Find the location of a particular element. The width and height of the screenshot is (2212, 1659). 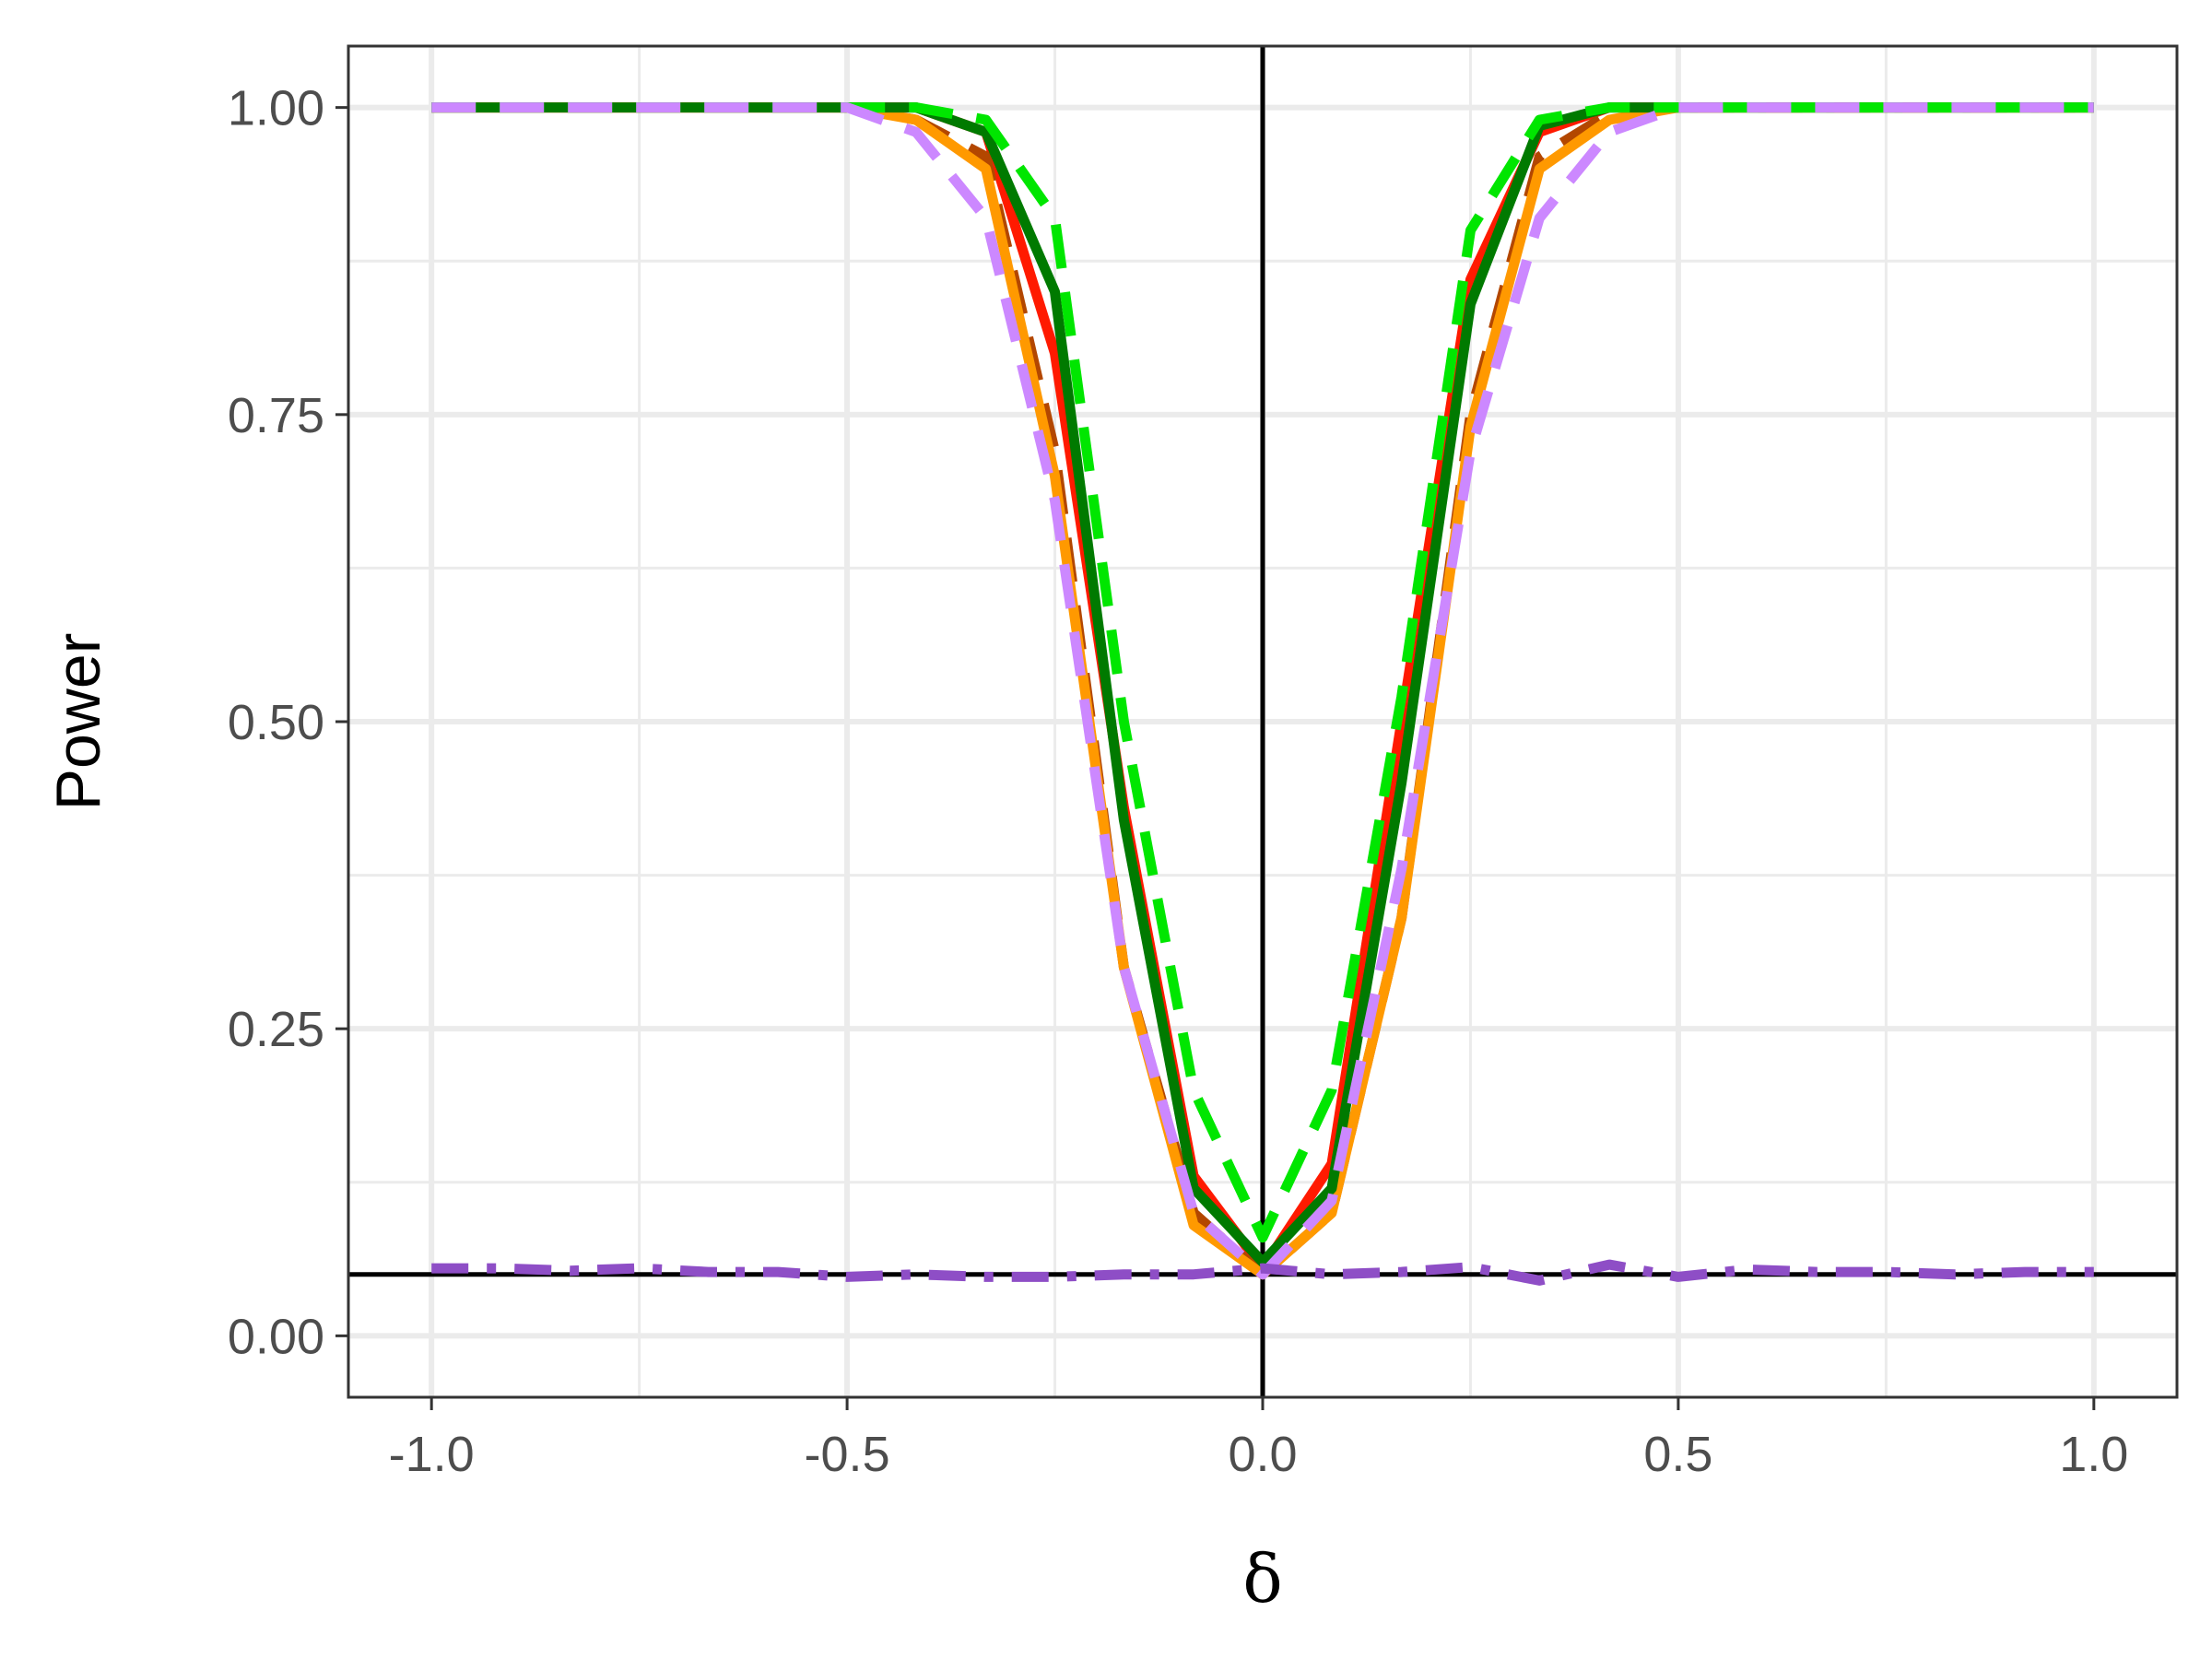

y-tick-label: 0.25 is located at coordinates (276, 1029).